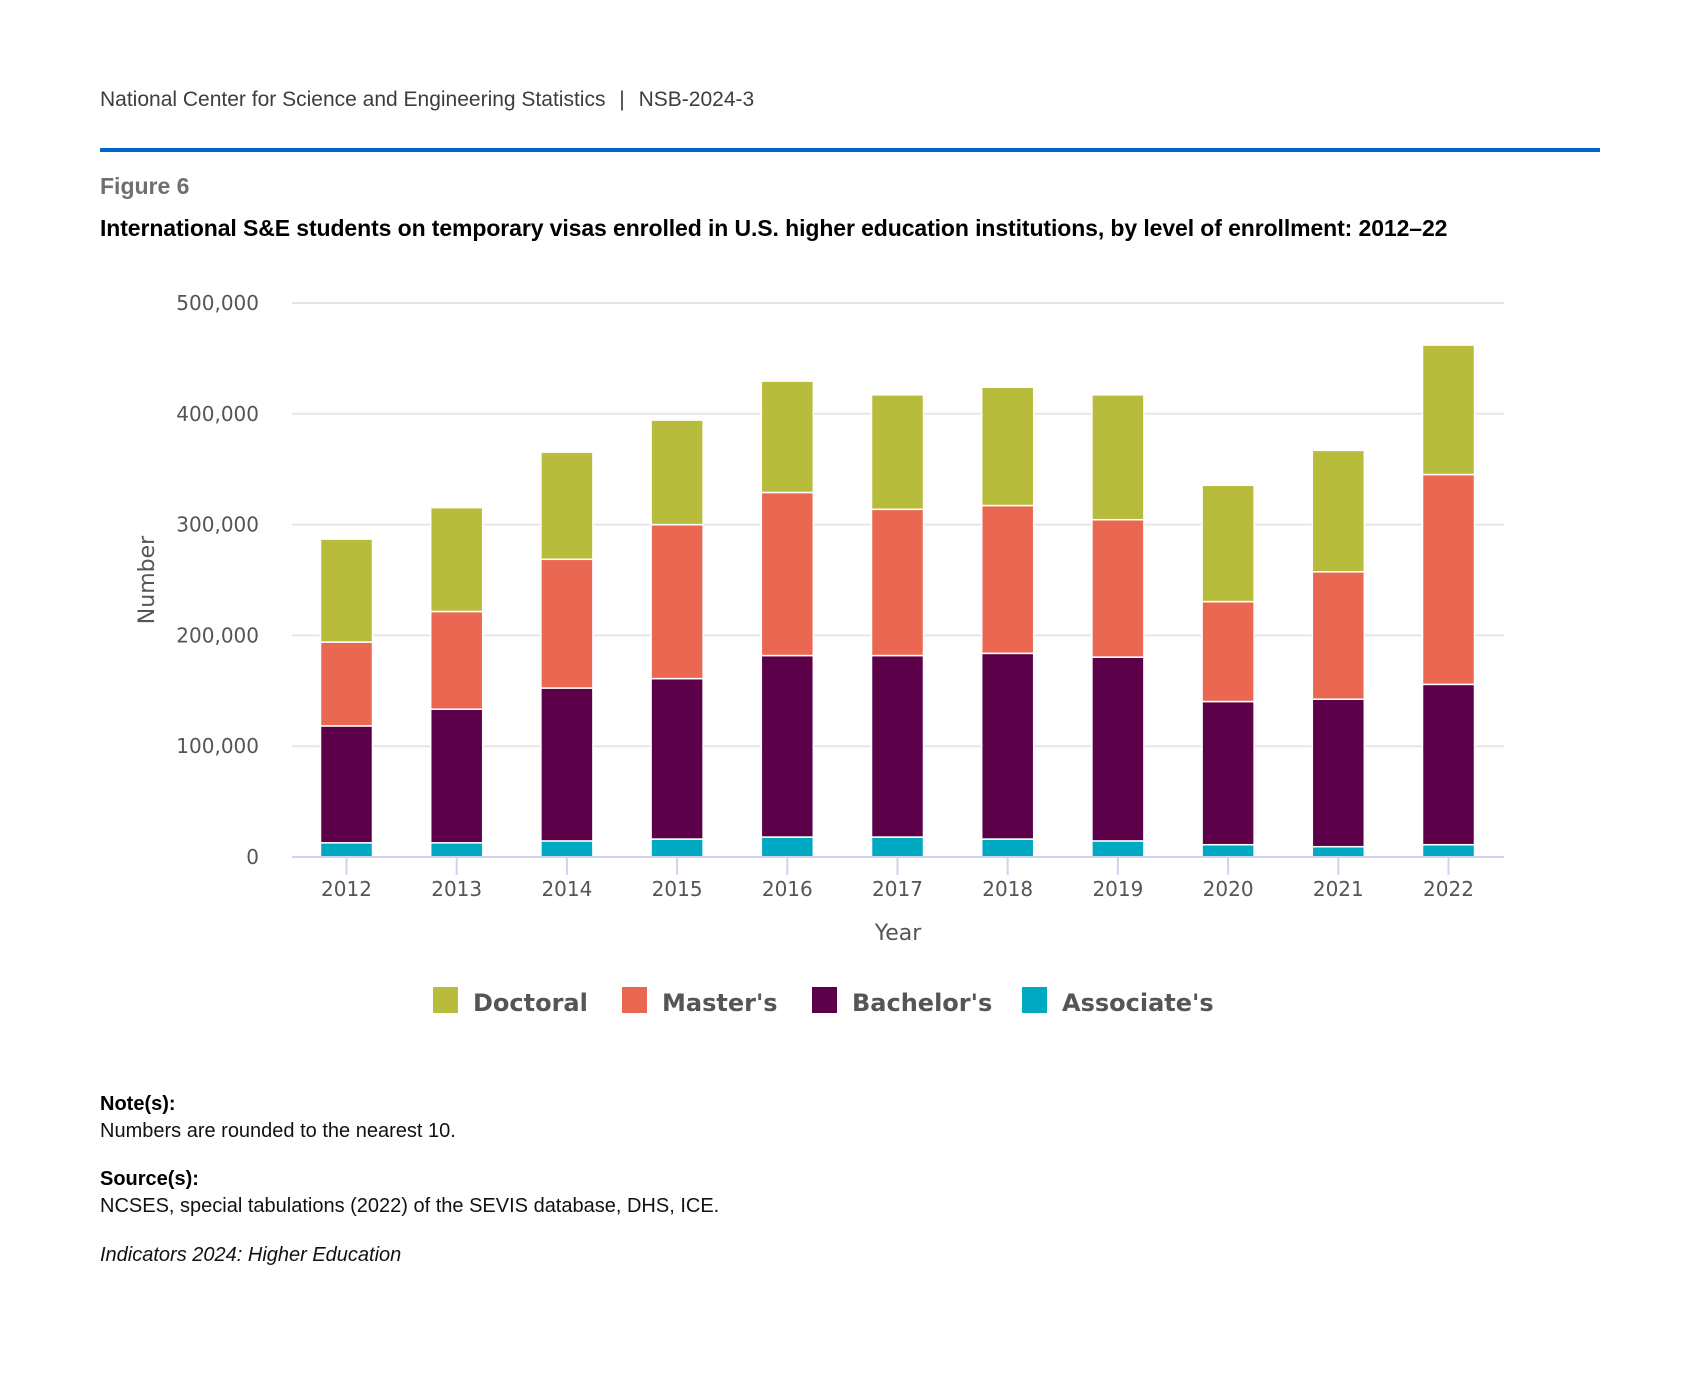 This screenshot has height=1375, width=1699. I want to click on x-tick-label: 2019, so click(1117, 889).